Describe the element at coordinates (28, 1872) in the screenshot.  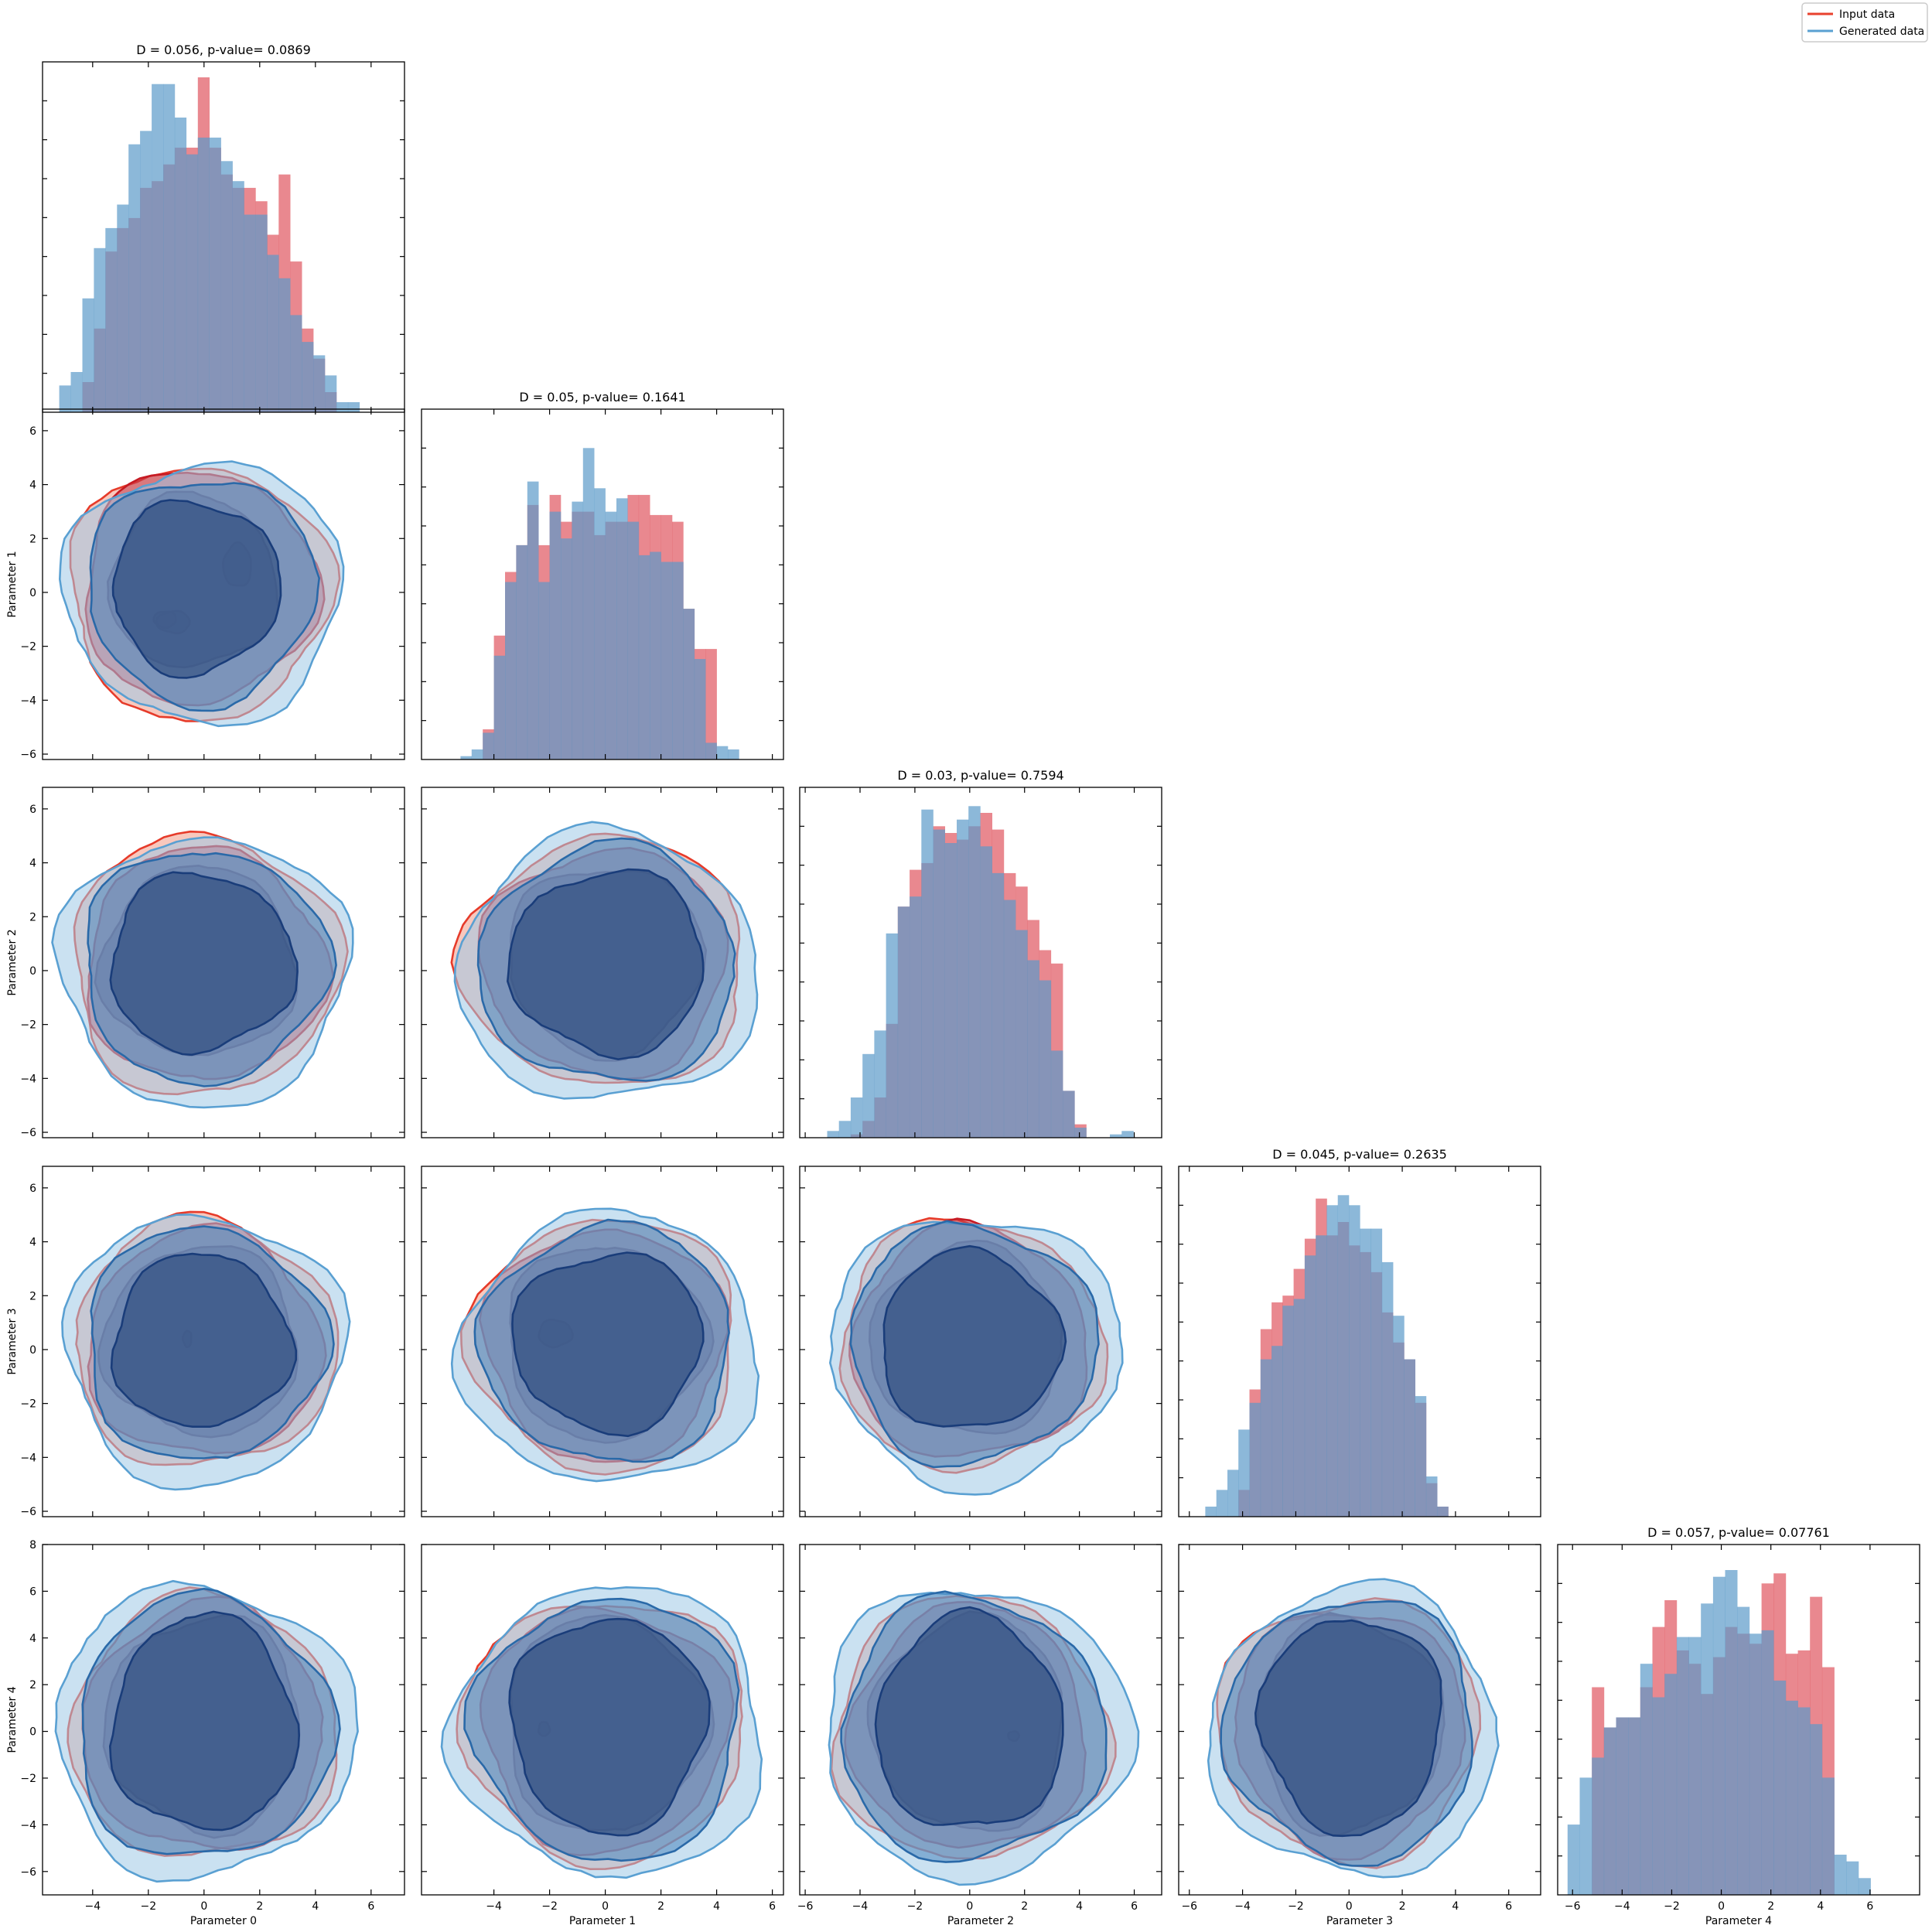
I see `y-tick-label: −6` at that location.